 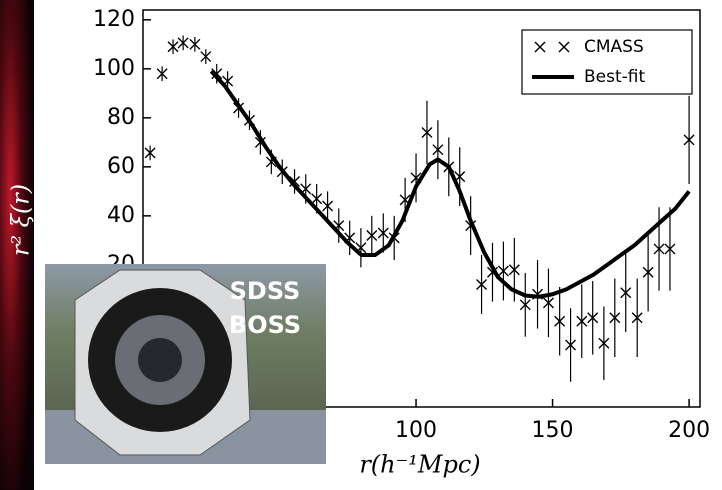 I want to click on legend-label: CMASS, so click(x=614, y=47).